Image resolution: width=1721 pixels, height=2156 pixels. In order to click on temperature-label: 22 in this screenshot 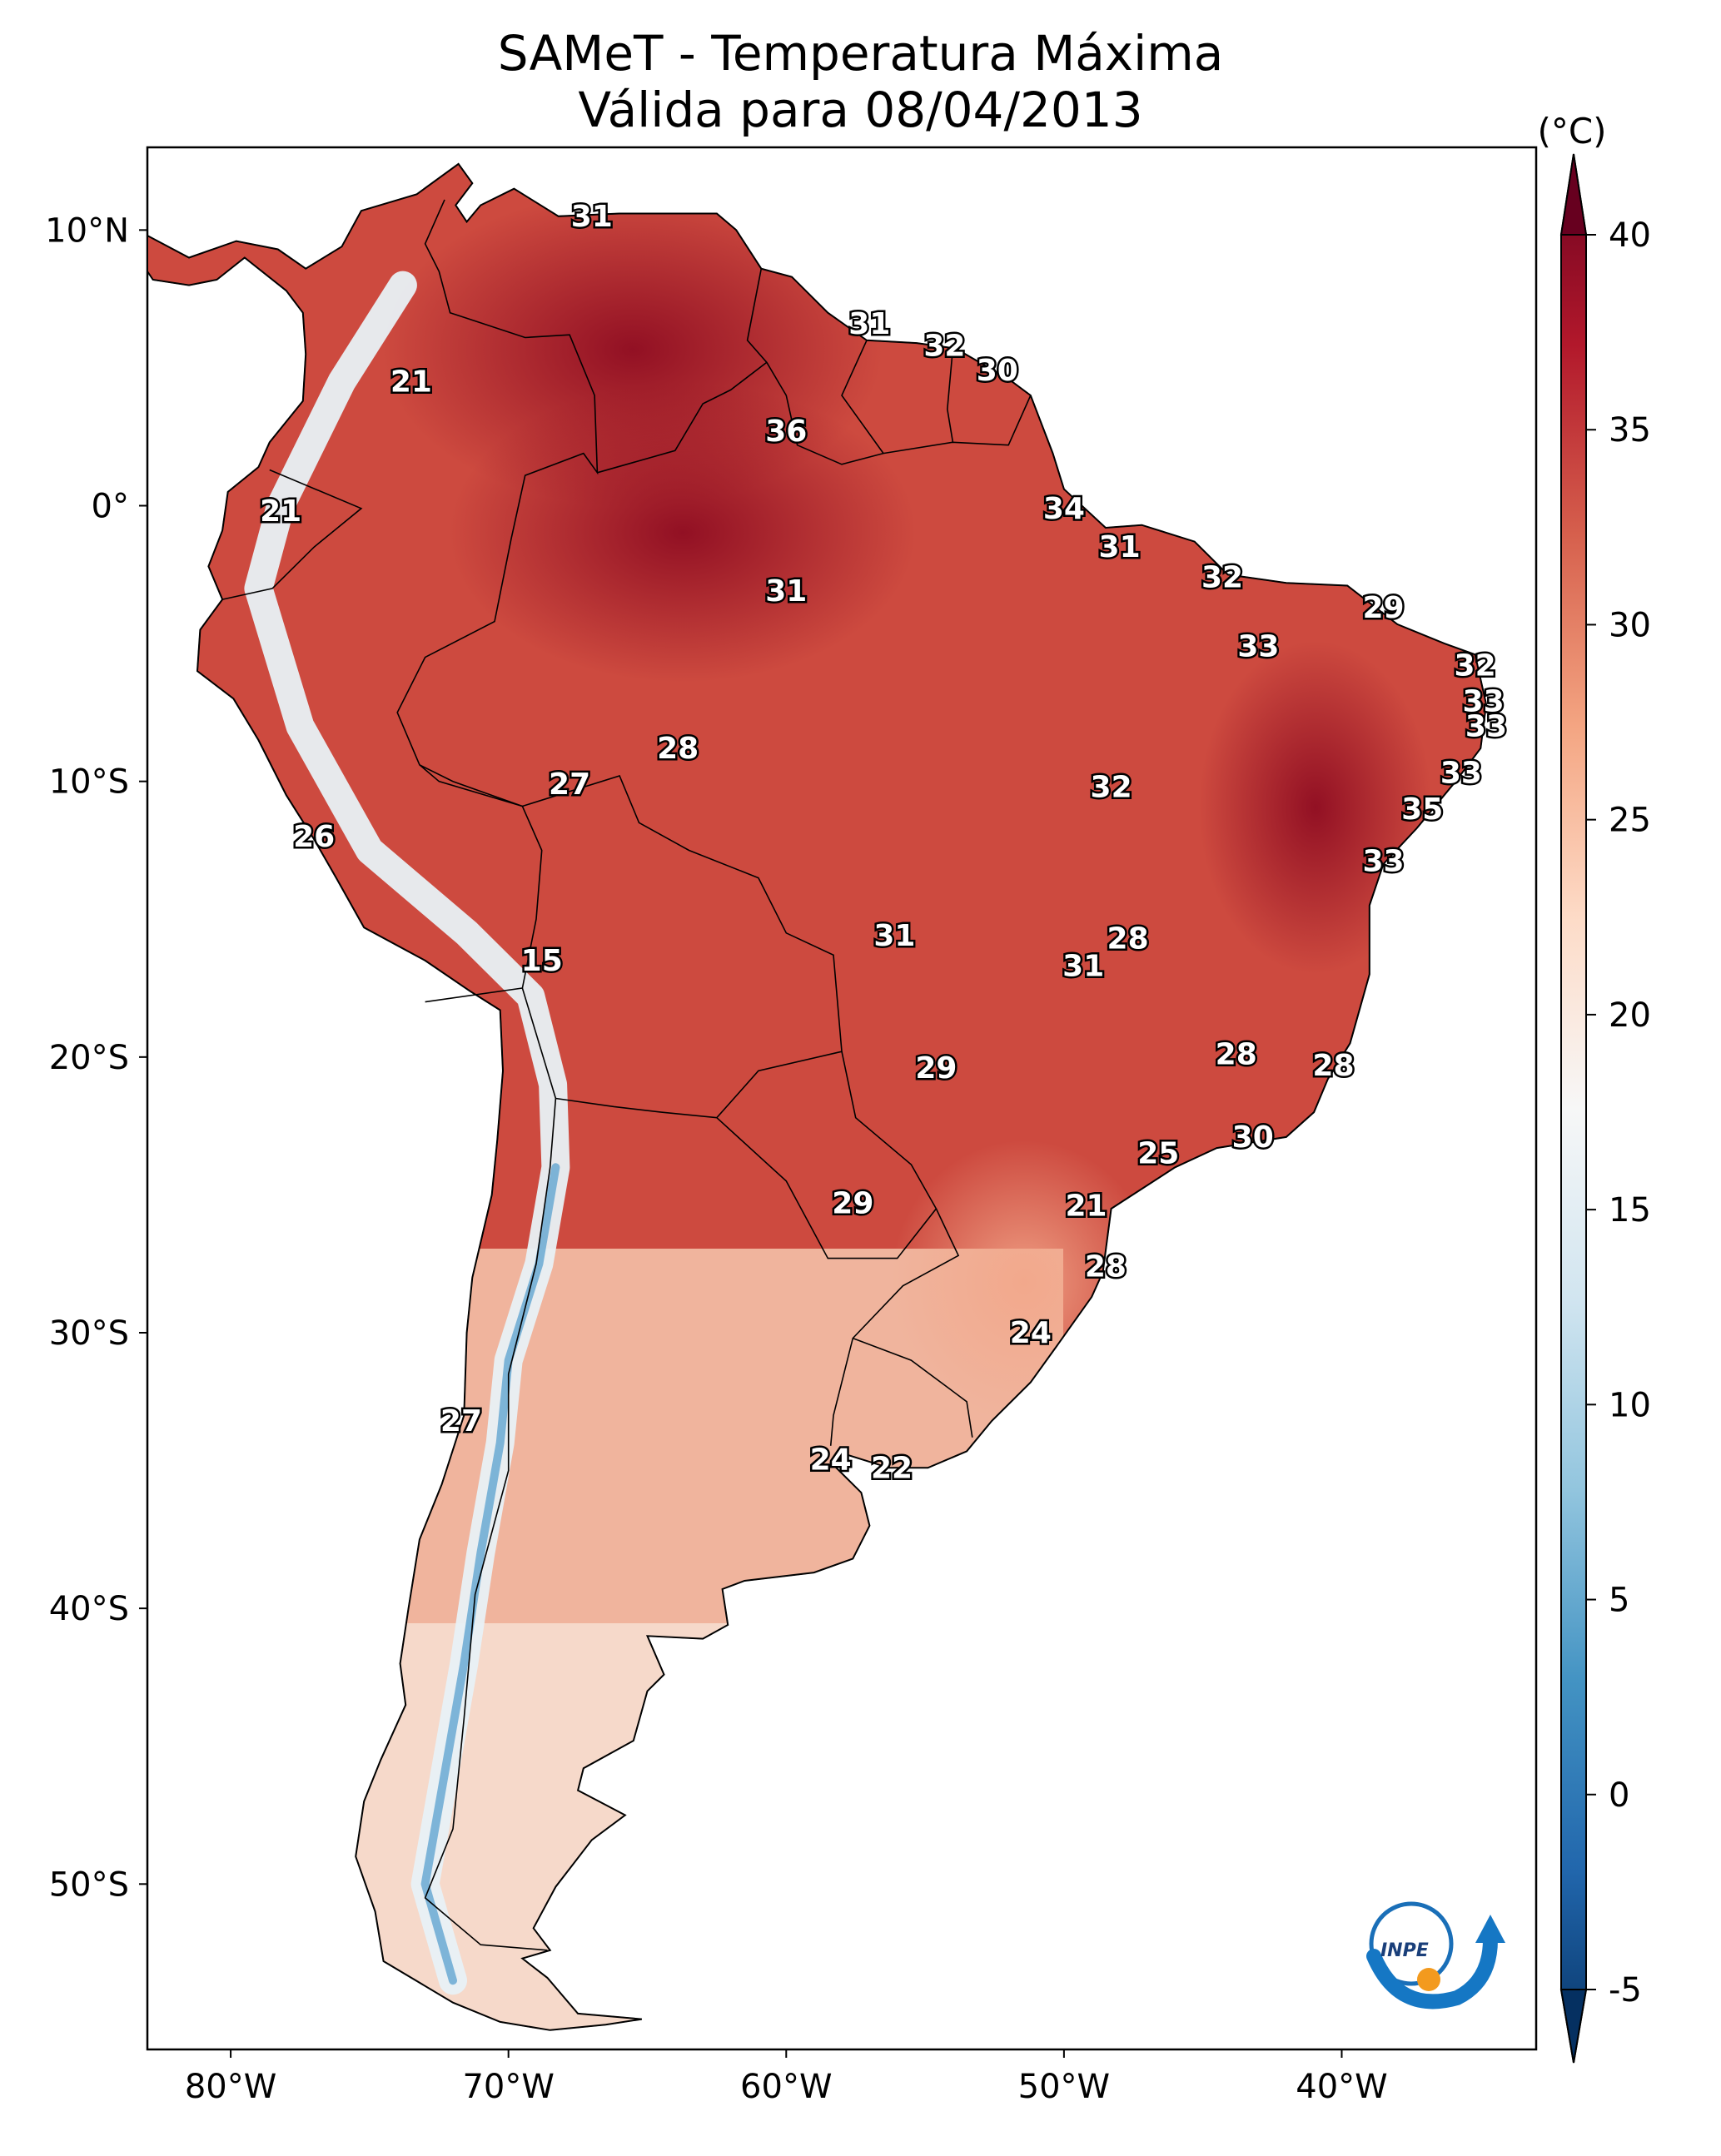, I will do `click(892, 1468)`.